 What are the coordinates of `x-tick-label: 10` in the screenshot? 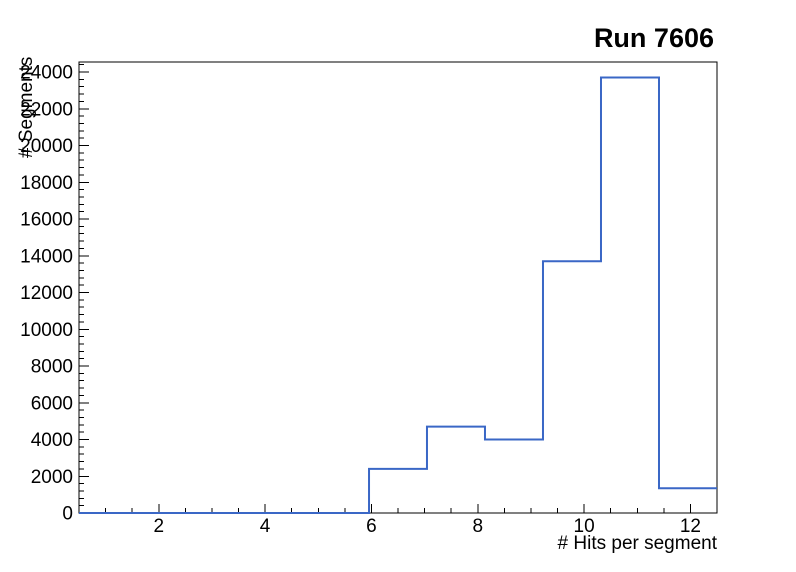 It's located at (584, 526).